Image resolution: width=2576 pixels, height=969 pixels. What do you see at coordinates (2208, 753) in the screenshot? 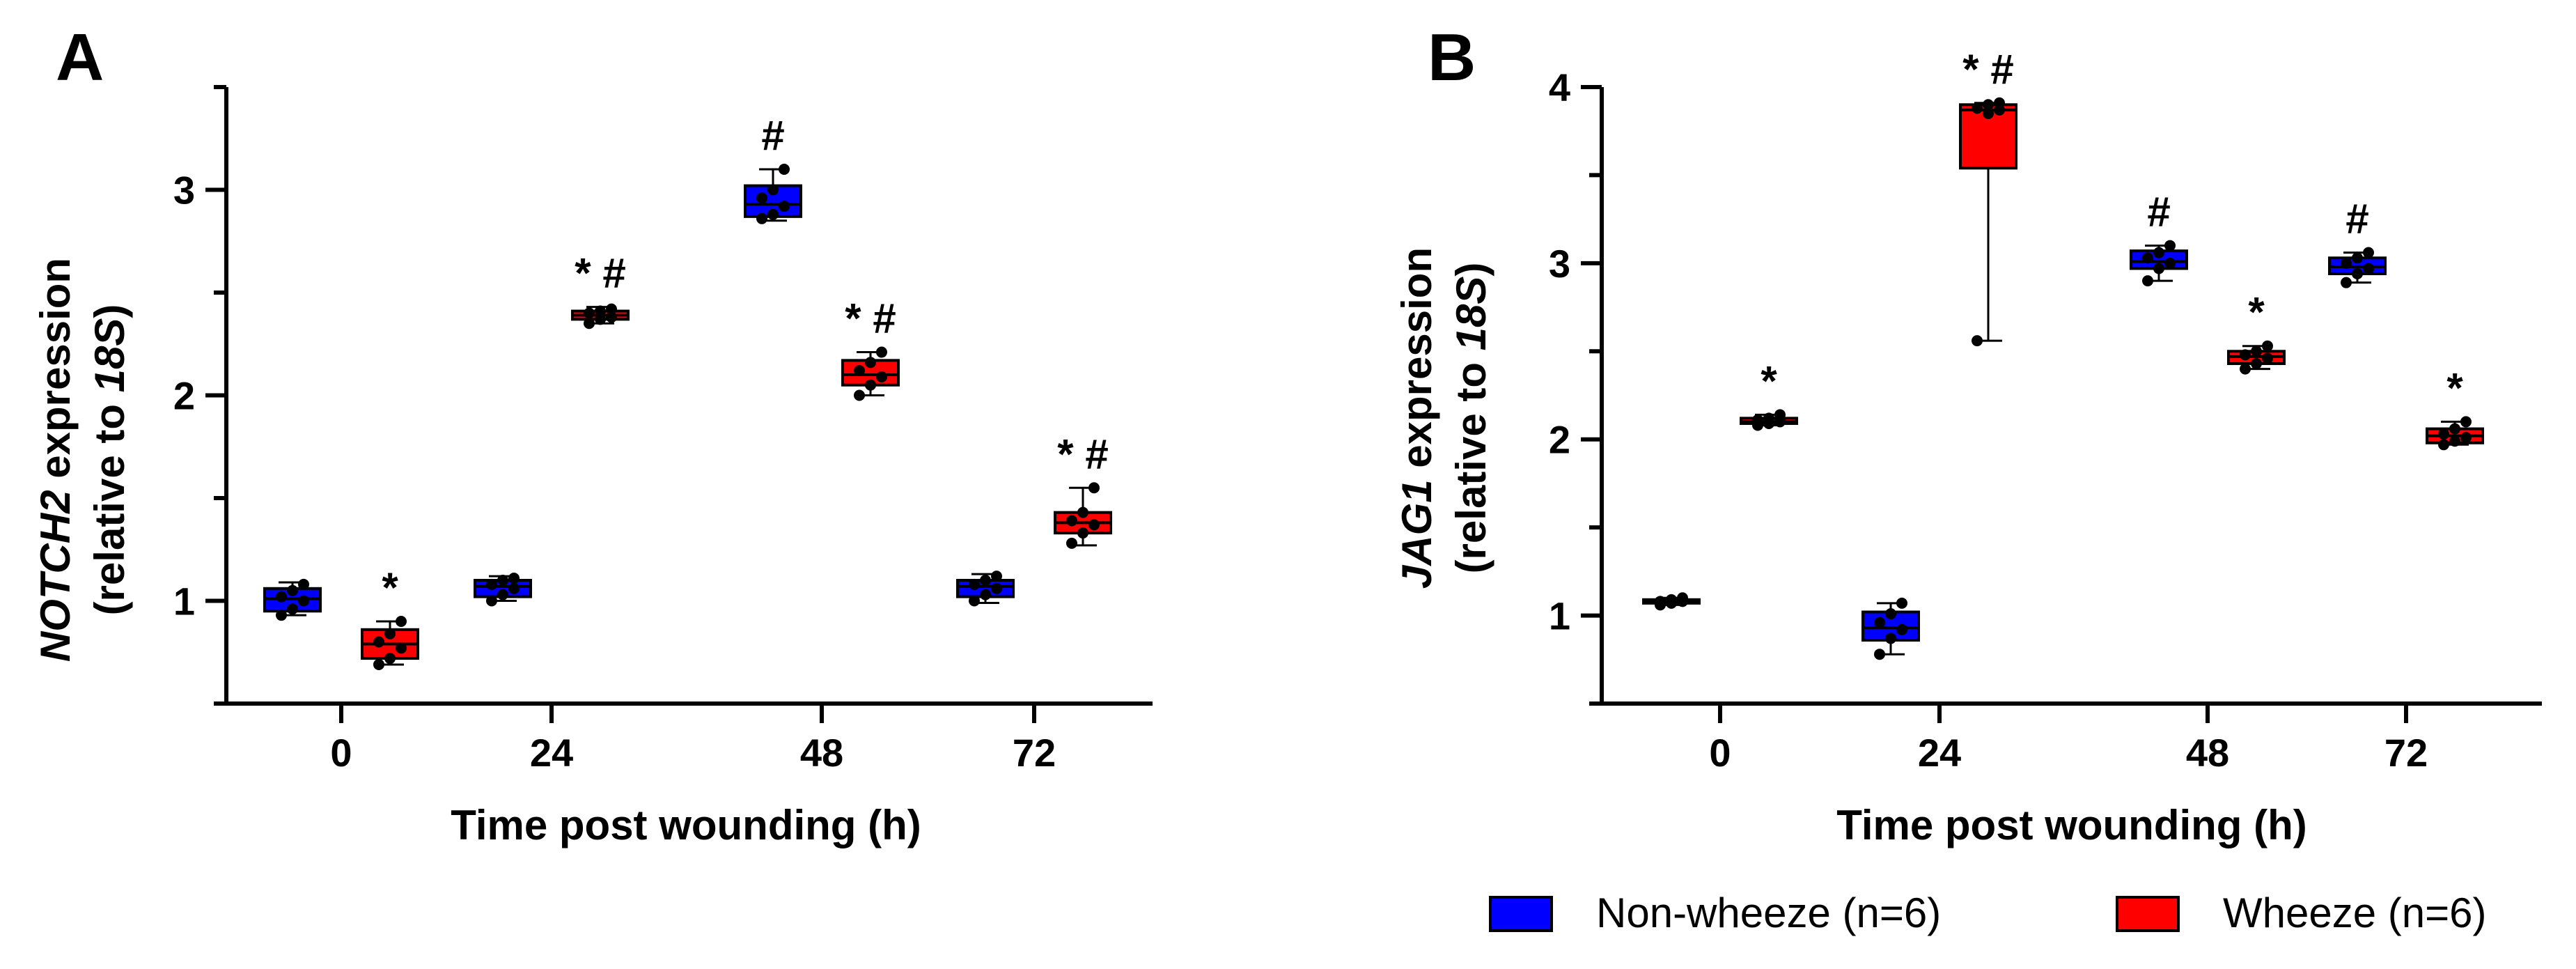
I see `panel-b-x-tick-label: 48` at bounding box center [2208, 753].